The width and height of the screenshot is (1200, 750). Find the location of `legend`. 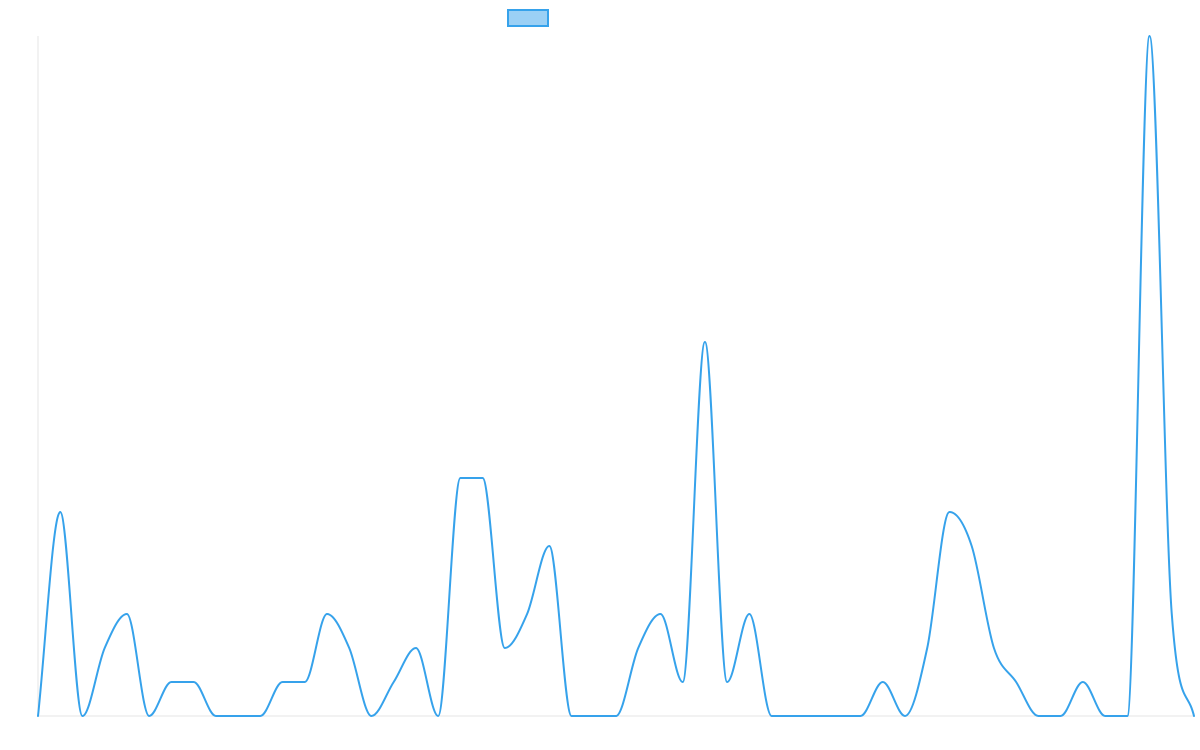

legend is located at coordinates (528, 18).